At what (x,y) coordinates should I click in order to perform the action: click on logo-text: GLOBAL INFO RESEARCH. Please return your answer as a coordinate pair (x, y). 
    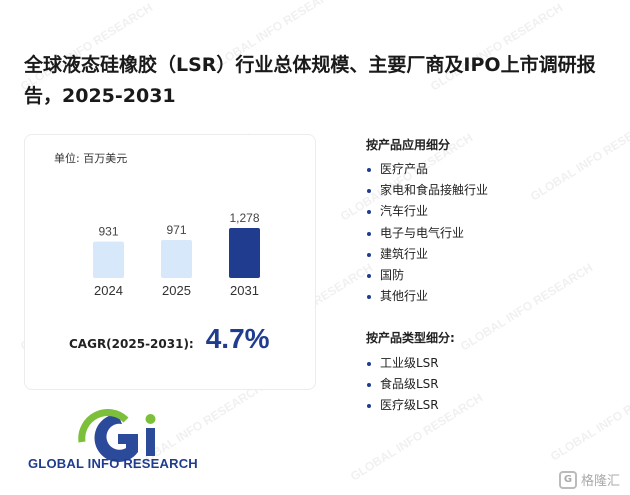
    Looking at the image, I should click on (113, 463).